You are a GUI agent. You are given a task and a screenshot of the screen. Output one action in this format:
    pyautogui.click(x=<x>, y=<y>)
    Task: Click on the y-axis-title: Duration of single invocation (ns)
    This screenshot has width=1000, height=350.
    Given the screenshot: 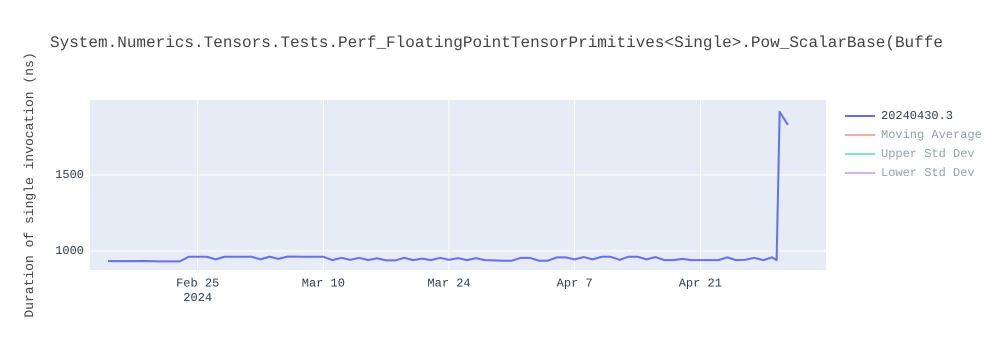 What is the action you would take?
    pyautogui.click(x=30, y=185)
    